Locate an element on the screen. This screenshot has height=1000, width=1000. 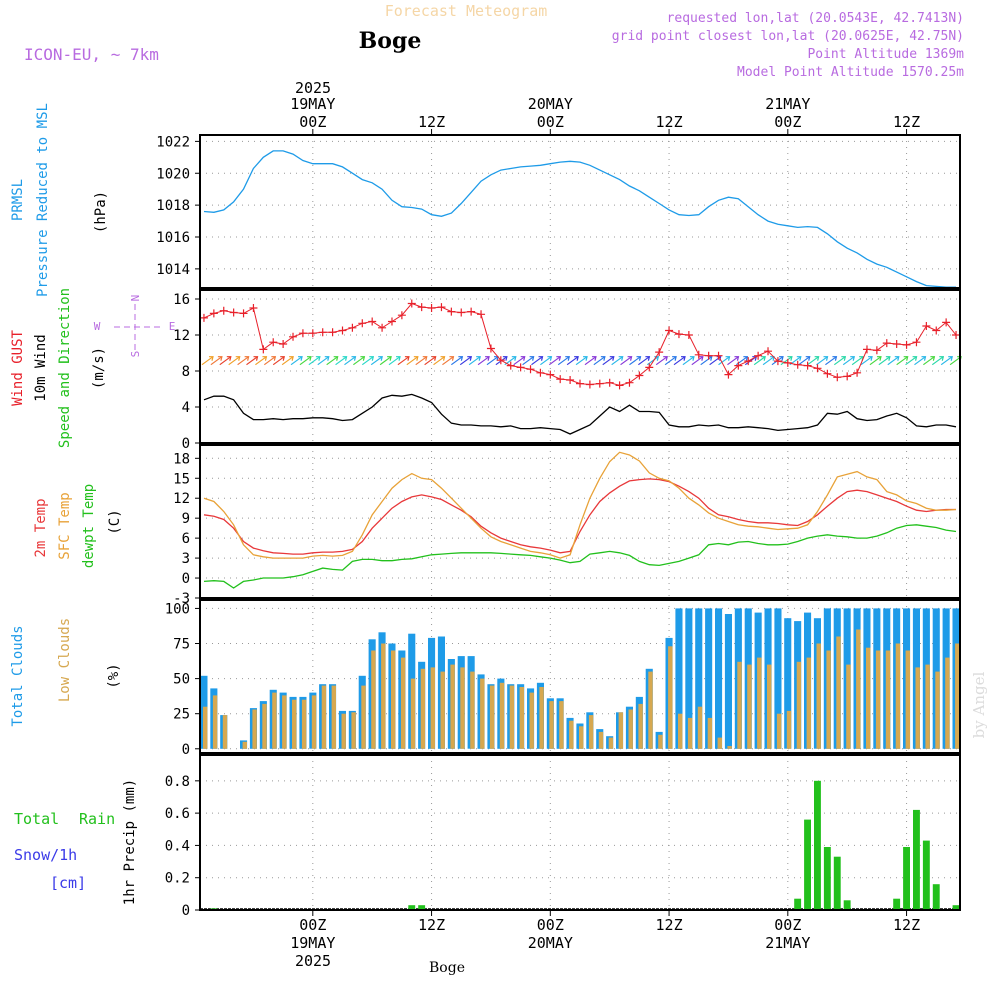
precip-label-snow: Snow/1h is located at coordinates (45, 855).